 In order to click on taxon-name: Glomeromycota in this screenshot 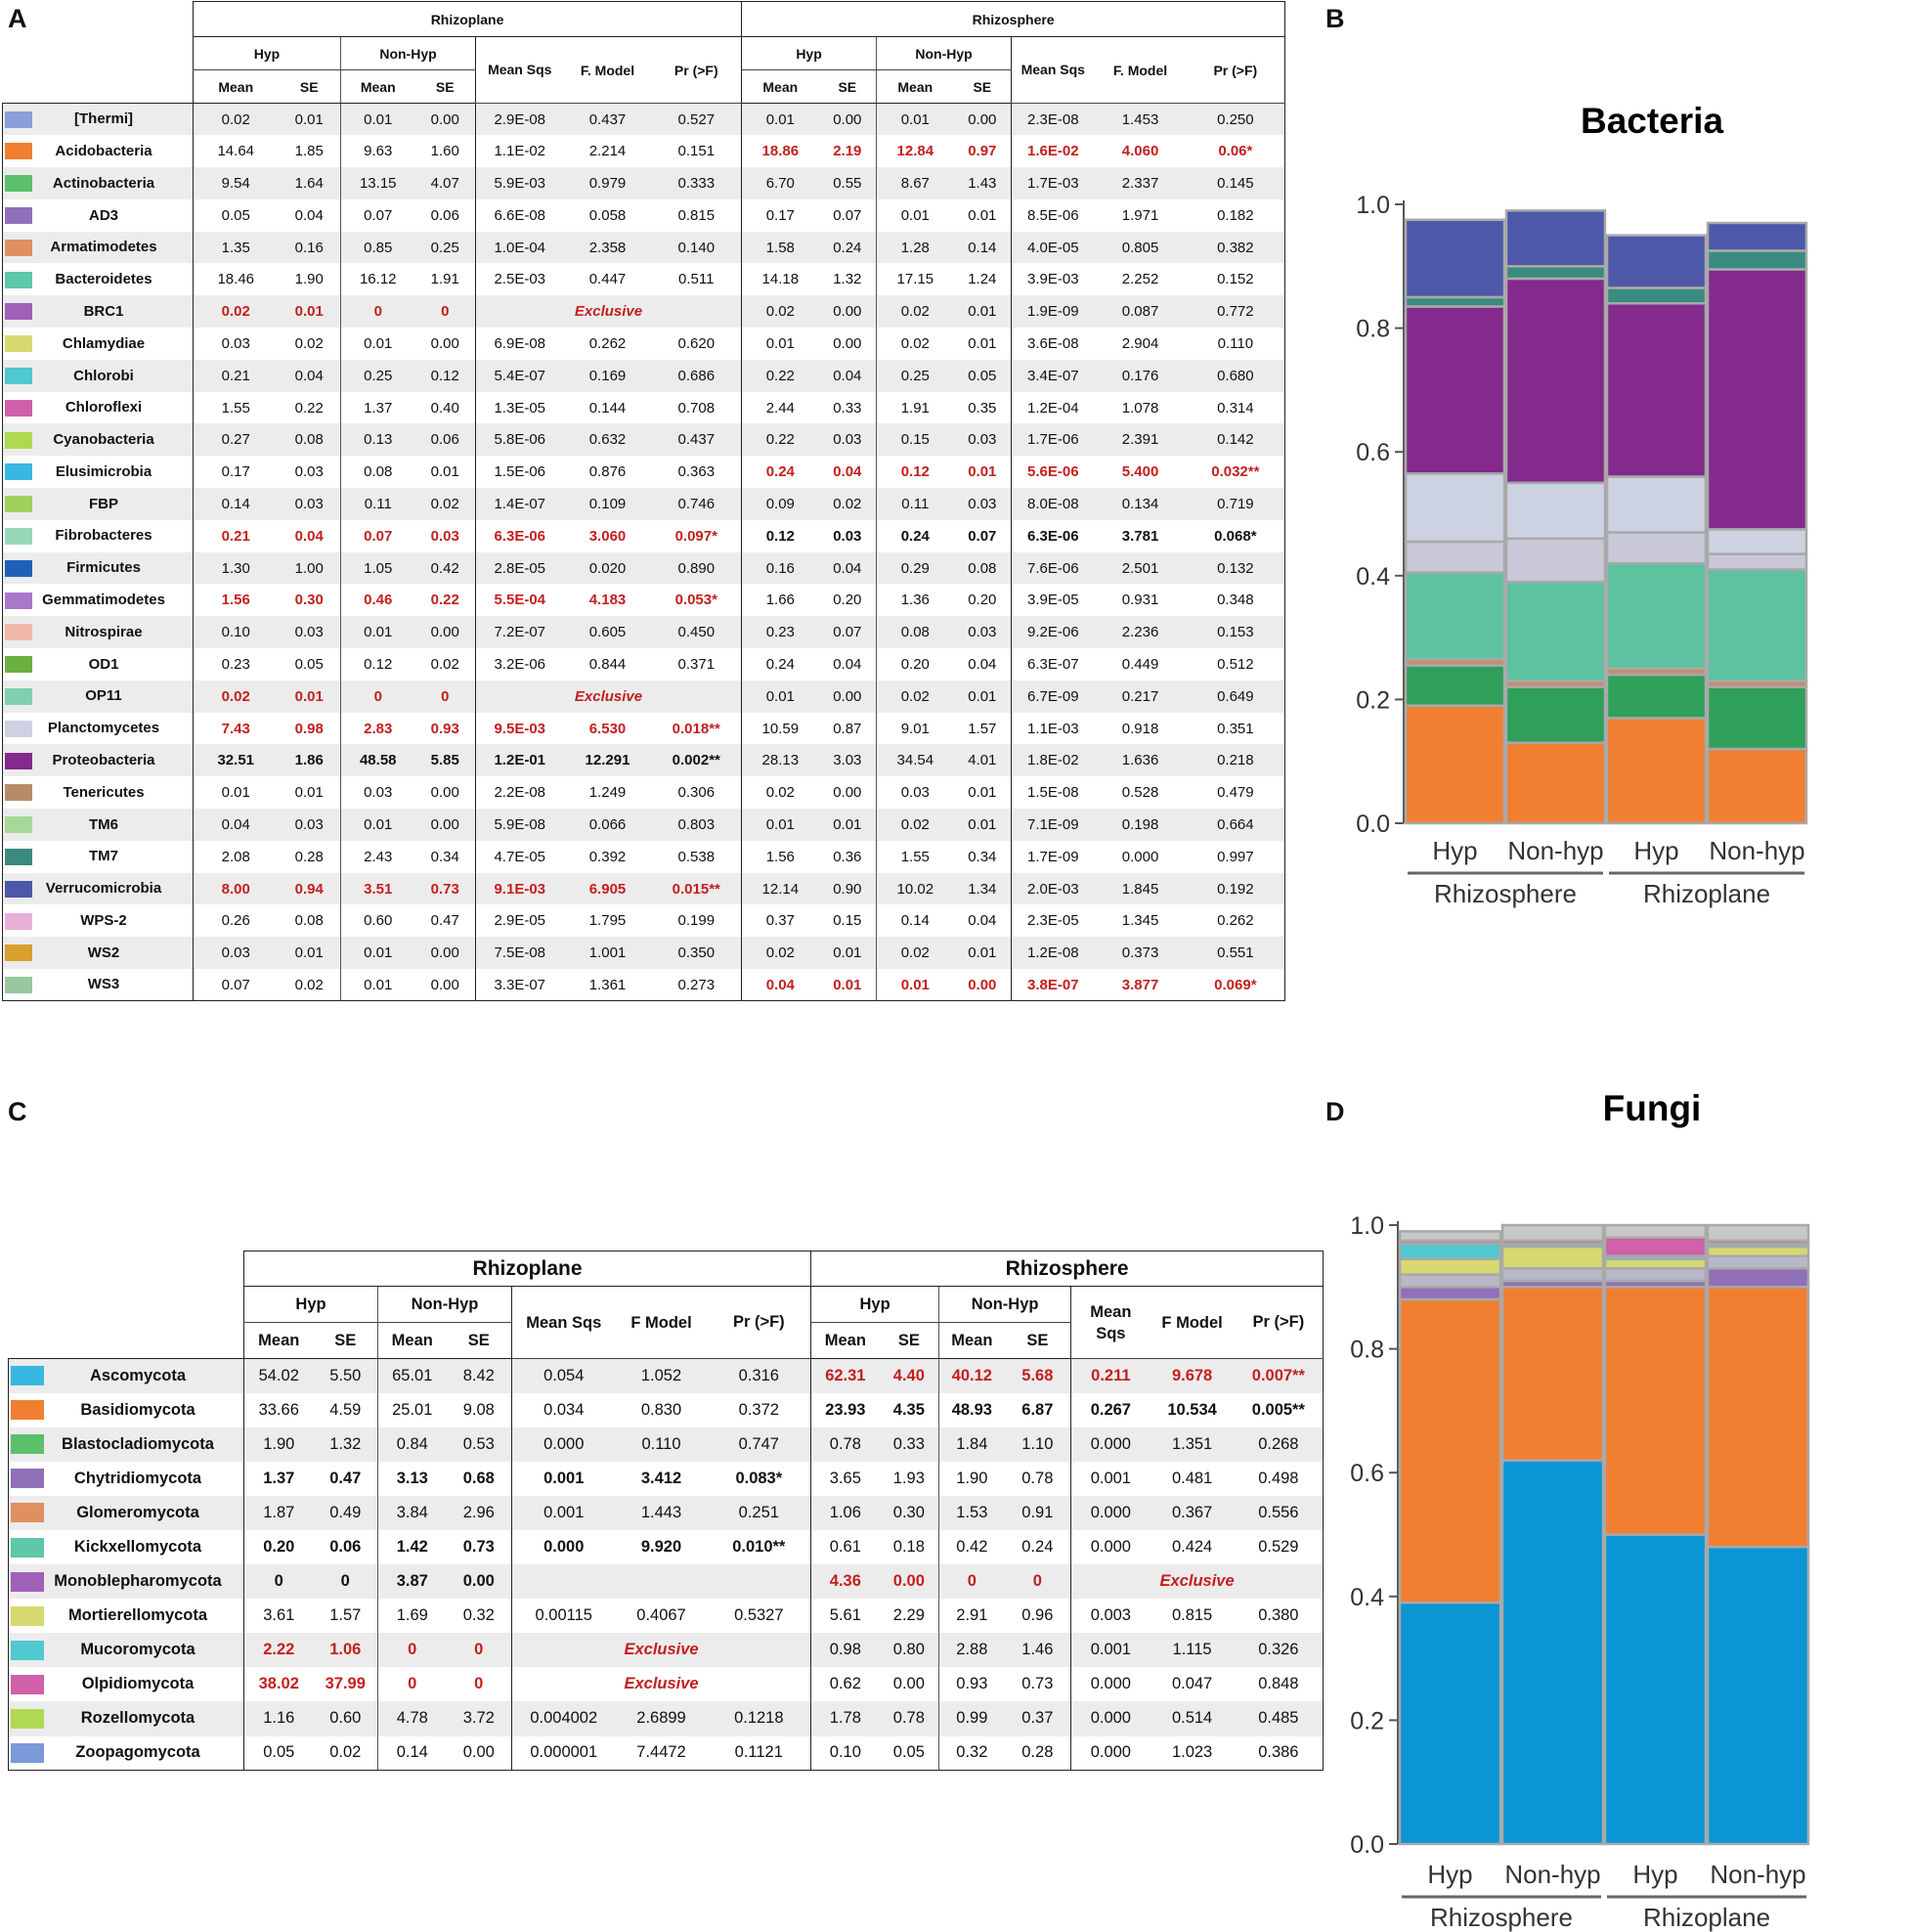, I will do `click(137, 1512)`.